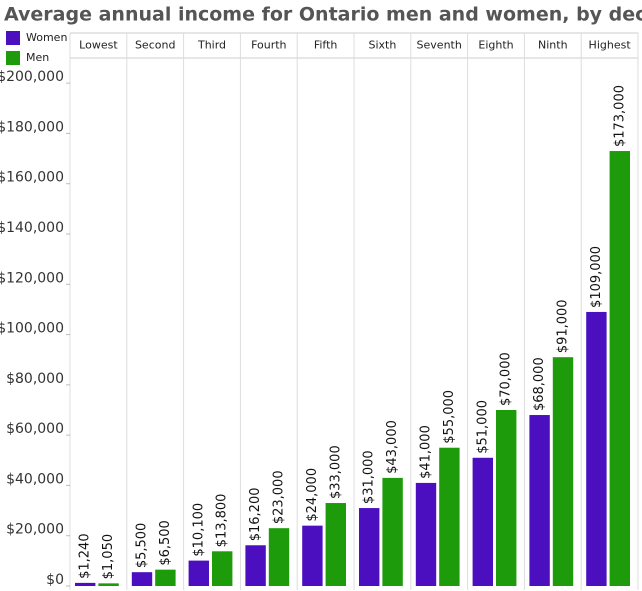 This screenshot has height=591, width=642. I want to click on value-label: $6,500, so click(165, 543).